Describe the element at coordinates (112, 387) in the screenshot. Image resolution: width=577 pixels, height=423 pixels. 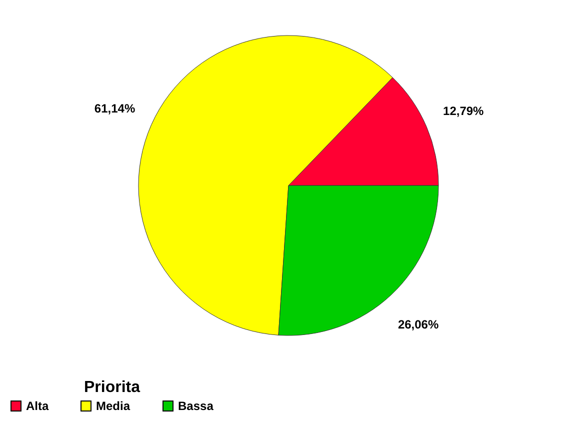
I see `legend-title: Priorita` at that location.